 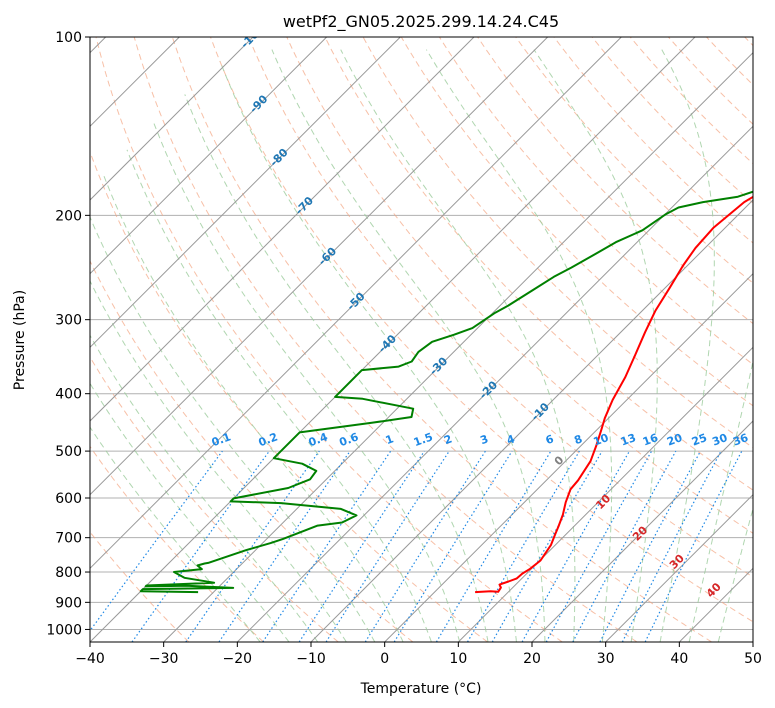 What do you see at coordinates (423, 439) in the screenshot?
I see `mixing-ratio-label: 1.5` at bounding box center [423, 439].